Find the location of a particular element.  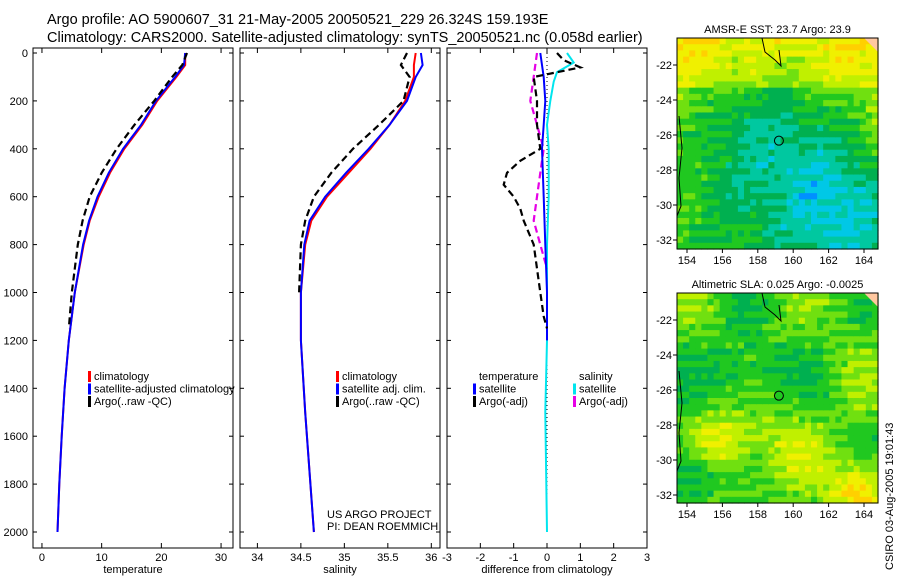

y-tick-label: 1000 is located at coordinates (16, 294).